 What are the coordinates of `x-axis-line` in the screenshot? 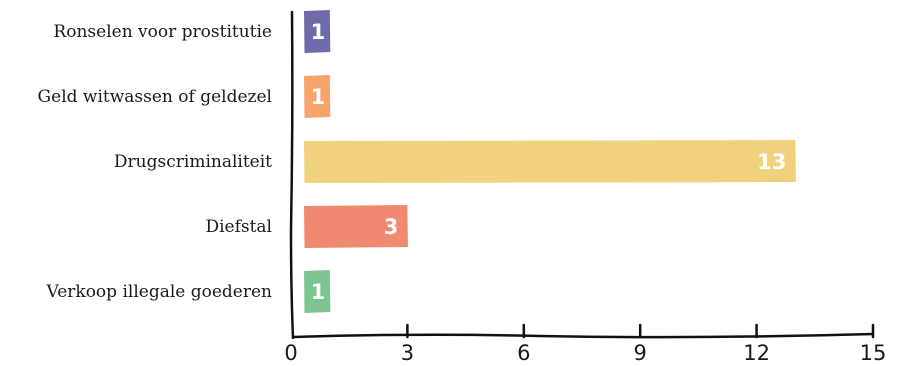 It's located at (583, 335).